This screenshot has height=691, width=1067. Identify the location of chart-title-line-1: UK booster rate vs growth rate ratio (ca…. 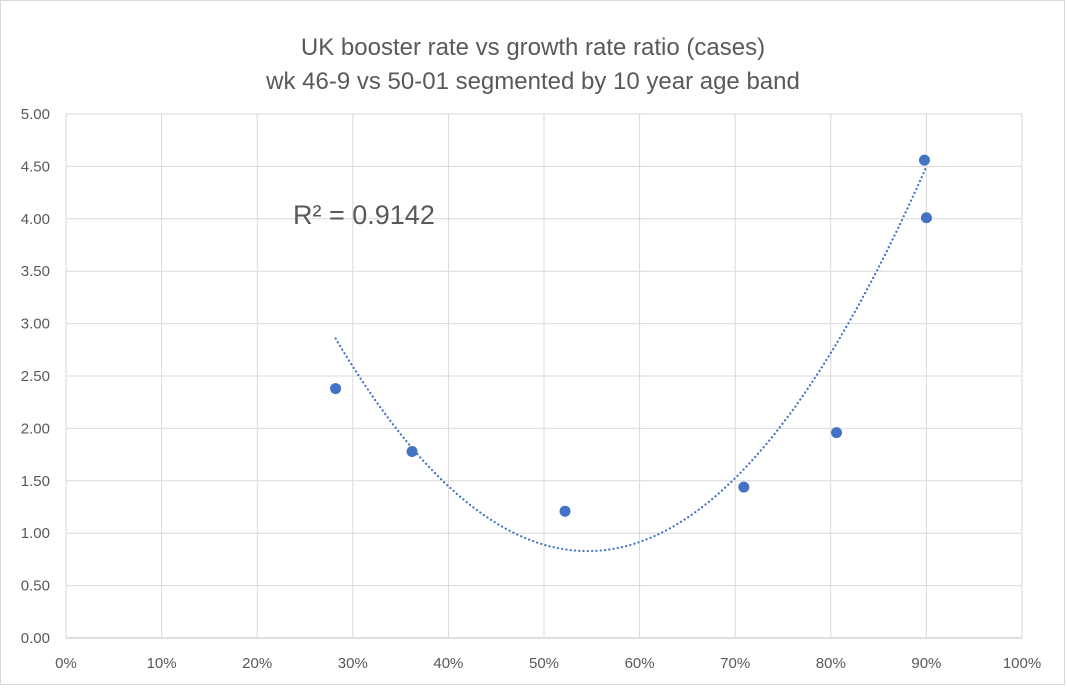
(533, 47).